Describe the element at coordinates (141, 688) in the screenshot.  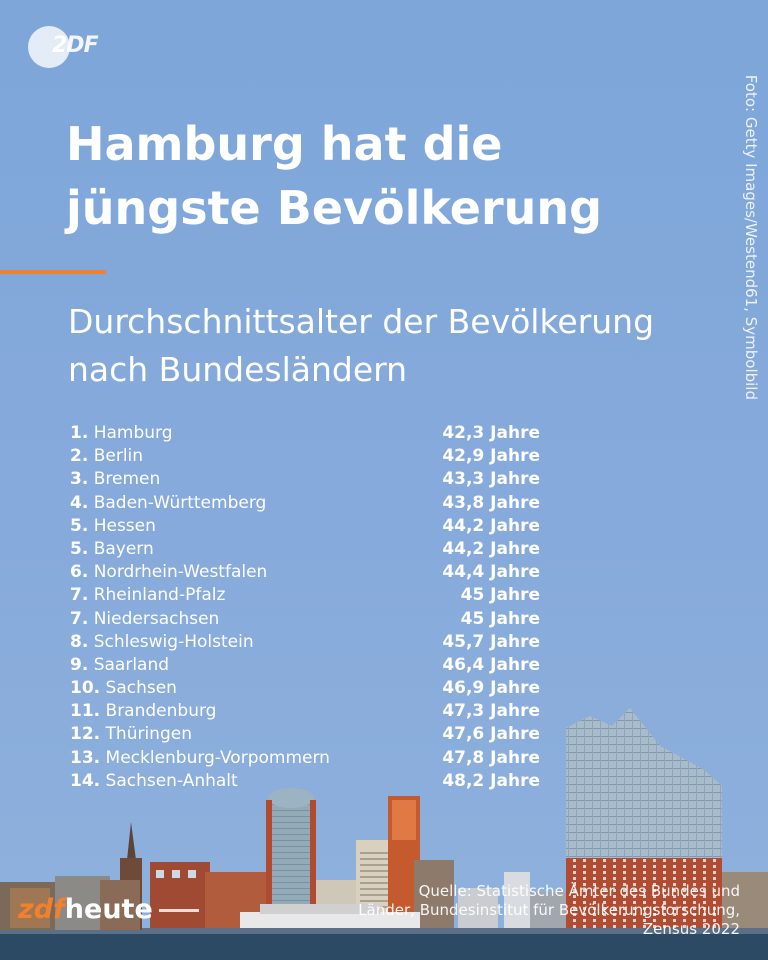
I see `state-name: Sachsen` at that location.